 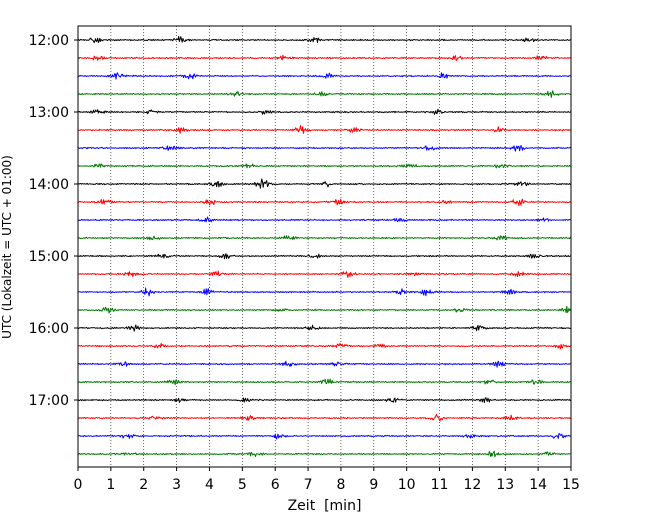 What do you see at coordinates (143, 485) in the screenshot?
I see `x-tick-label: 2` at bounding box center [143, 485].